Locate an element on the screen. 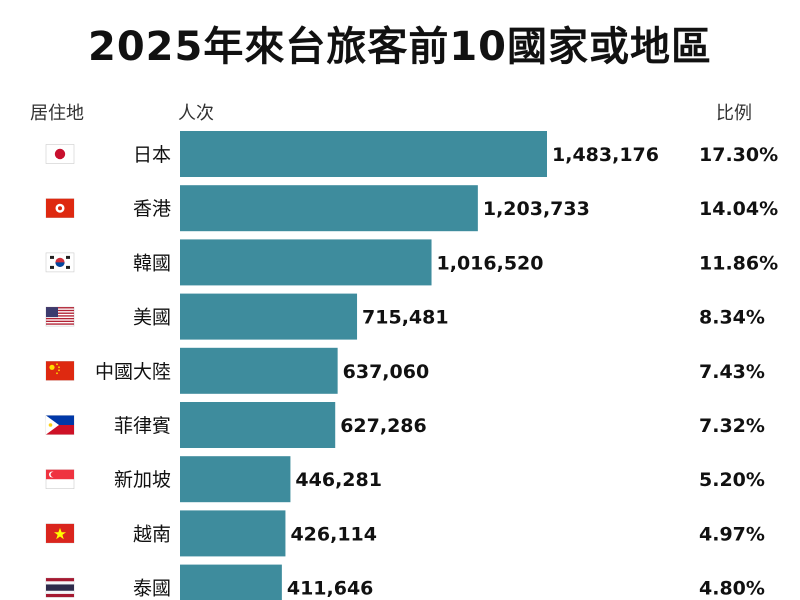 The height and width of the screenshot is (600, 800). value-label: 1,203,733 is located at coordinates (536, 209).